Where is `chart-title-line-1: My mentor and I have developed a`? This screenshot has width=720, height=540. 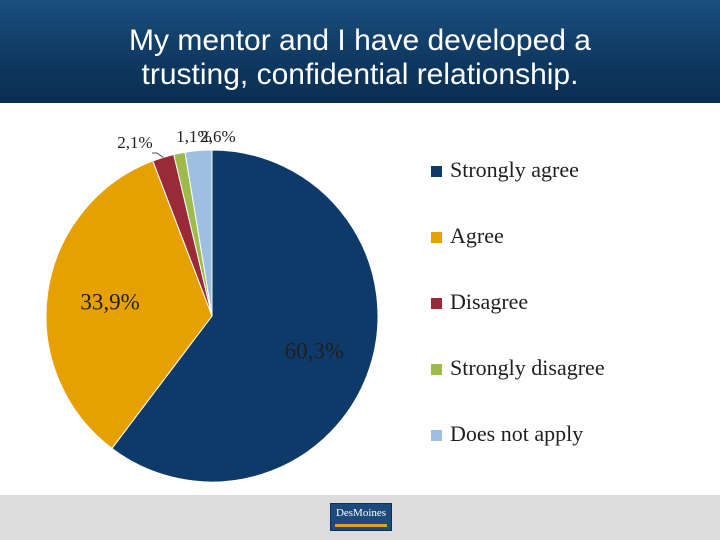 chart-title-line-1: My mentor and I have developed a is located at coordinates (360, 40).